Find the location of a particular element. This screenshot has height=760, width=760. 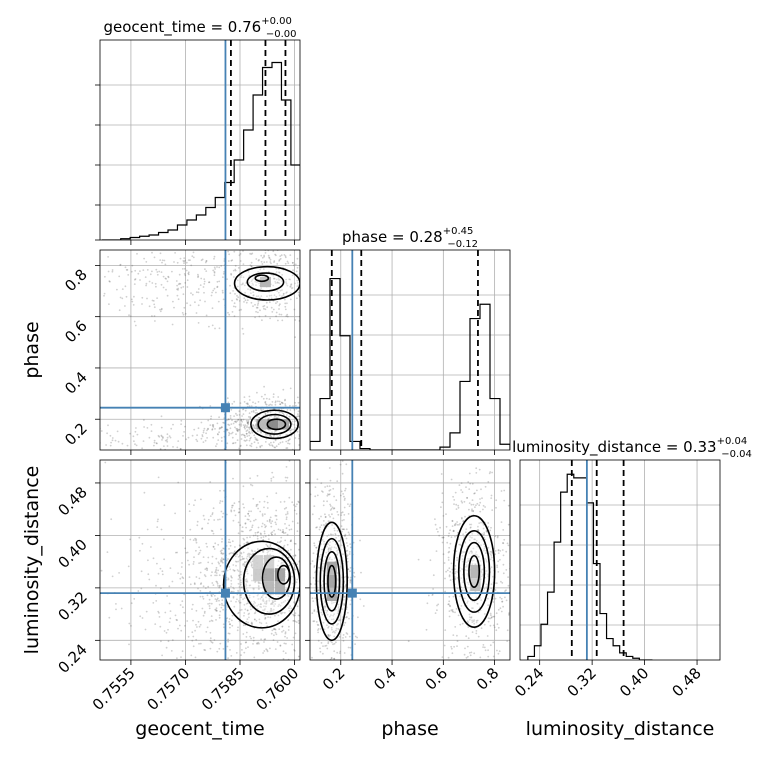

x-tick-label-luminosity_distance: 0.24 is located at coordinates (529, 682).